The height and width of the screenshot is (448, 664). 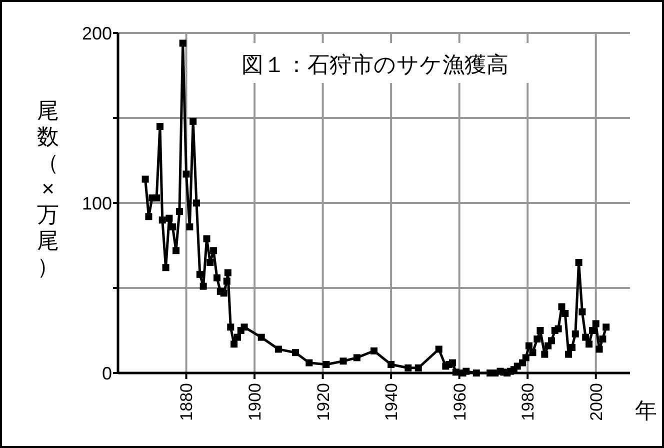 I want to click on x-tick-label: 1940, so click(x=392, y=402).